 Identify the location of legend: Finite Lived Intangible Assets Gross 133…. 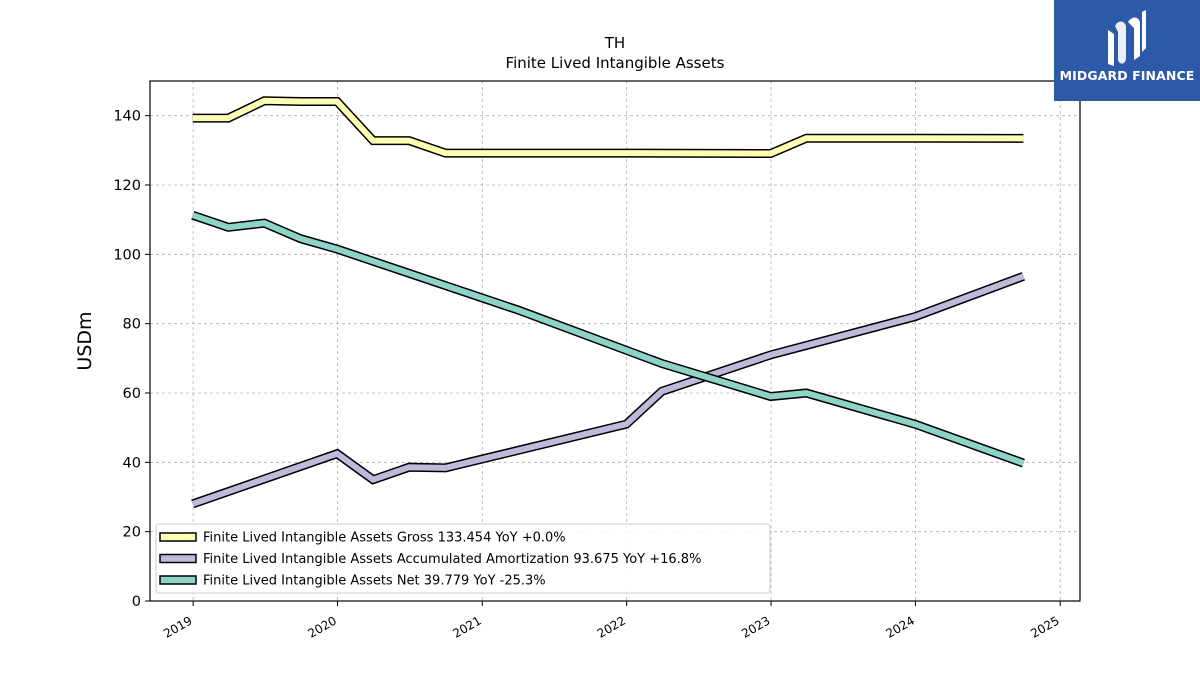
(463, 558).